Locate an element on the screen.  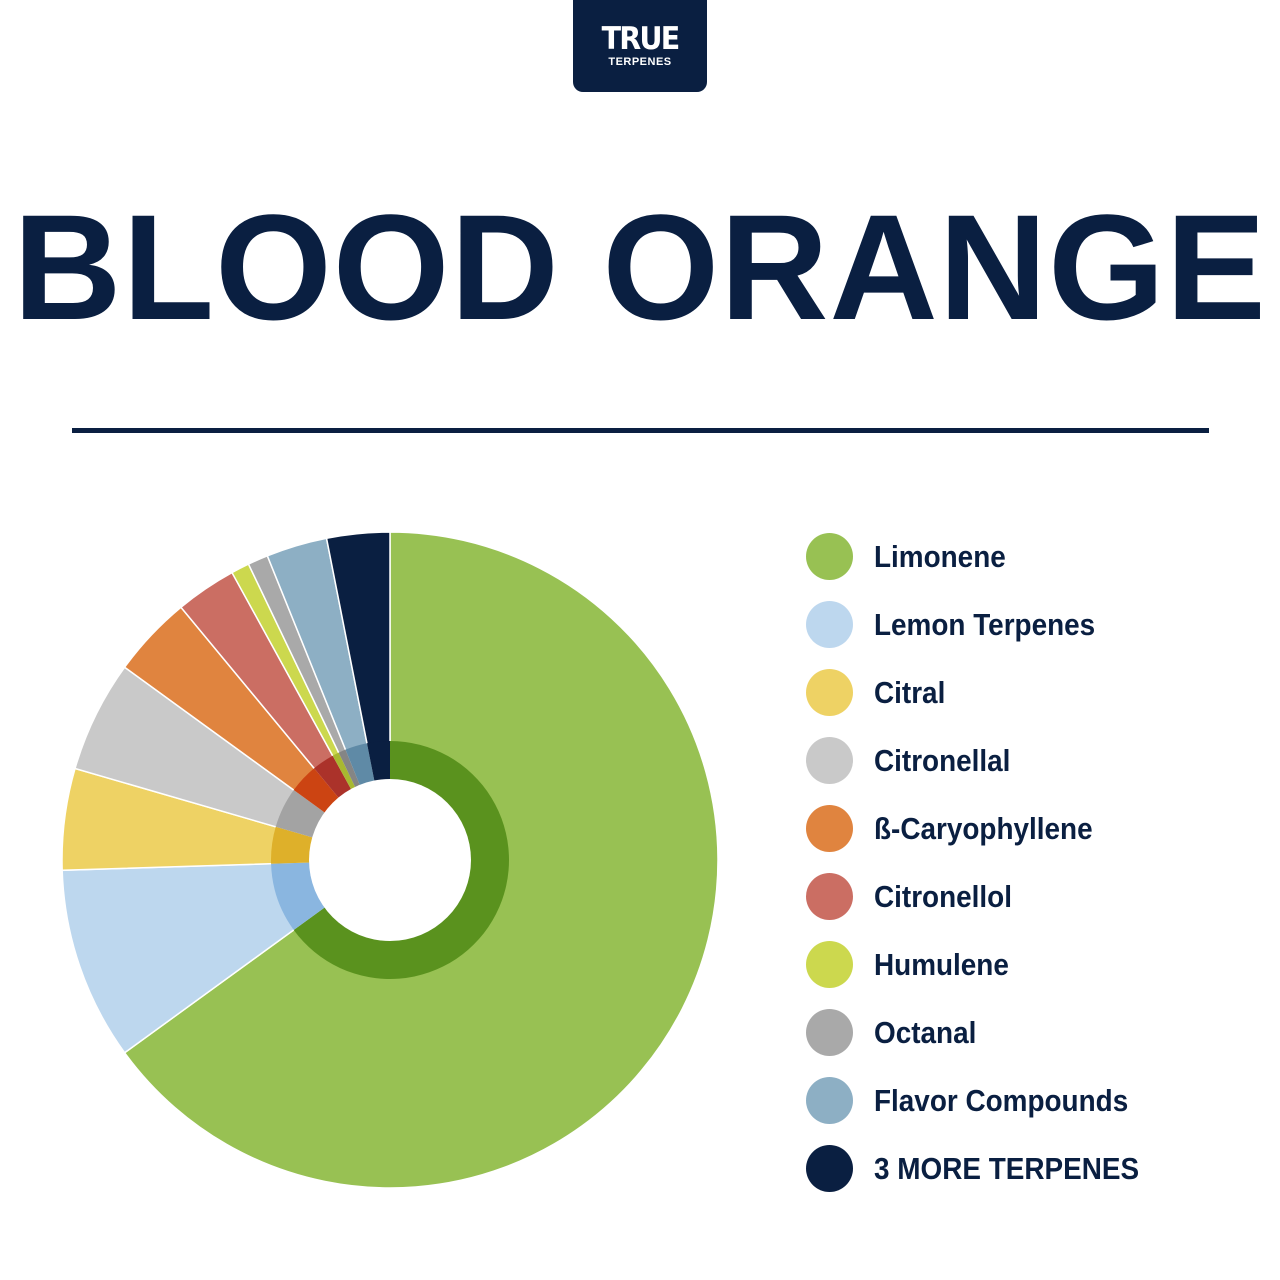
legend-label-lemon-terpenes: Lemon Terpenes is located at coordinates (985, 624).